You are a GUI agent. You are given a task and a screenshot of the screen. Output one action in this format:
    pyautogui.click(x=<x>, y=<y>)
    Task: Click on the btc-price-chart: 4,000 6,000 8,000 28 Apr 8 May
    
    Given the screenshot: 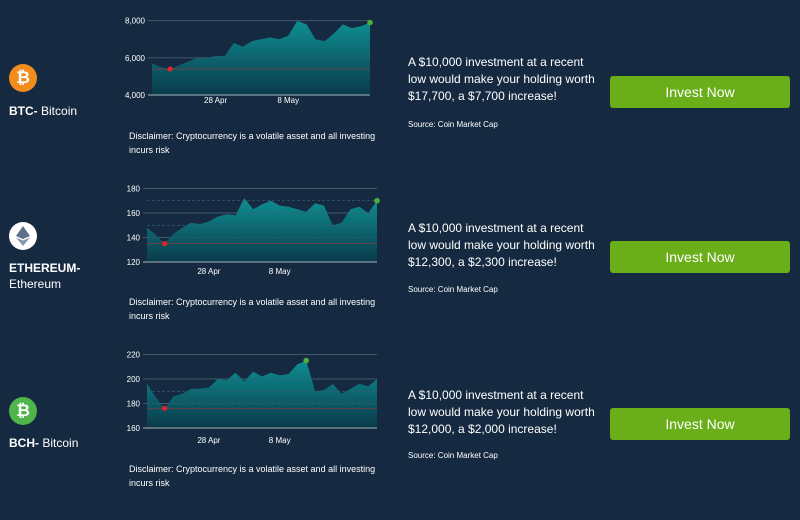 What is the action you would take?
    pyautogui.click(x=249, y=61)
    